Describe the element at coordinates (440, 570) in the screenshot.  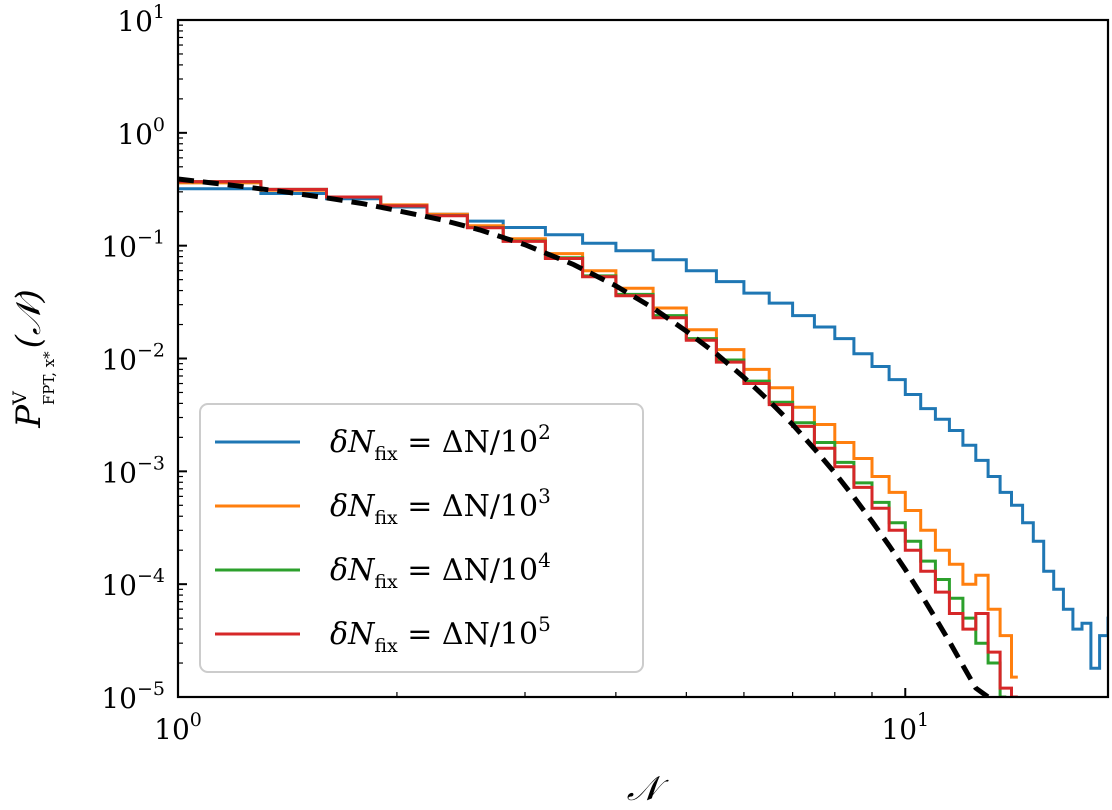
I see `legend-label: δNfix = ΔN/104` at that location.